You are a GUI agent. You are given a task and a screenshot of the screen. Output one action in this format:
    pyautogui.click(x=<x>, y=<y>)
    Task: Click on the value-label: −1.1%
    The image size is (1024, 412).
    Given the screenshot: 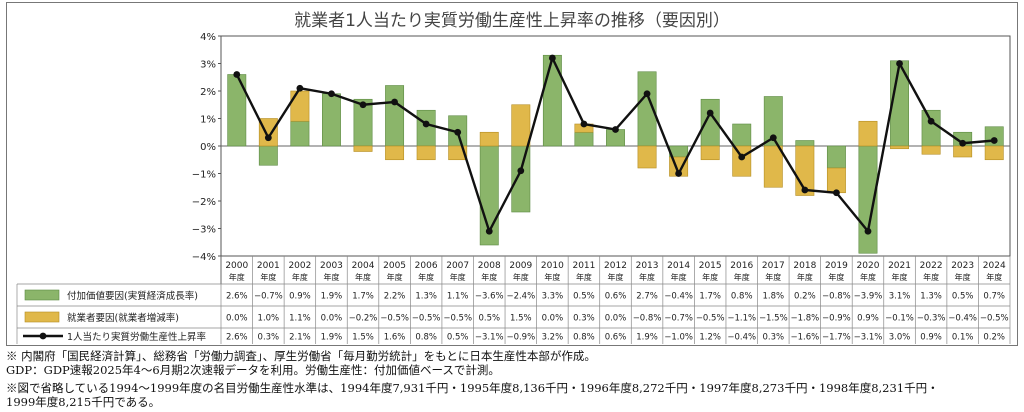 What is the action you would take?
    pyautogui.click(x=741, y=319)
    